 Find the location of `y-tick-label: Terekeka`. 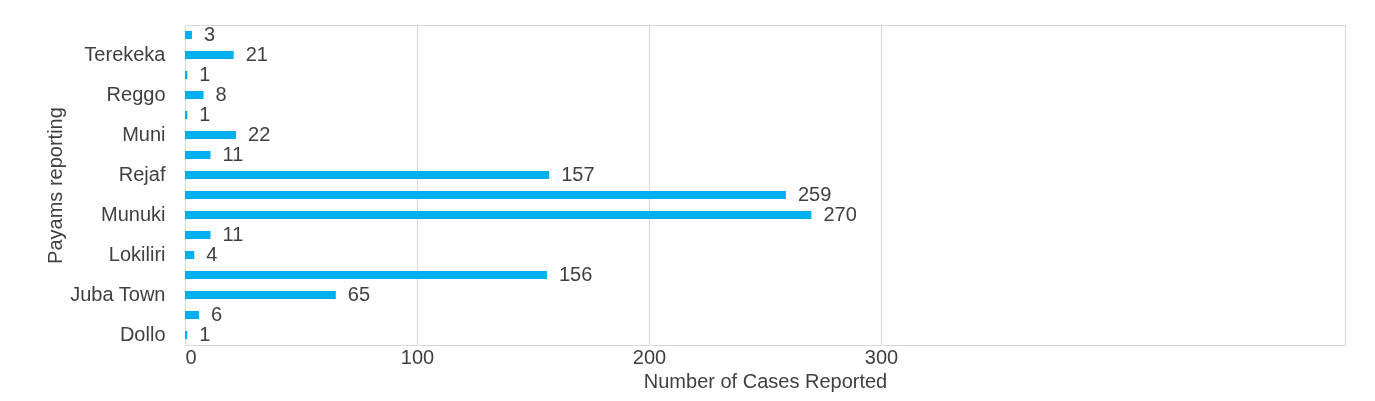

y-tick-label: Terekeka is located at coordinates (125, 54).